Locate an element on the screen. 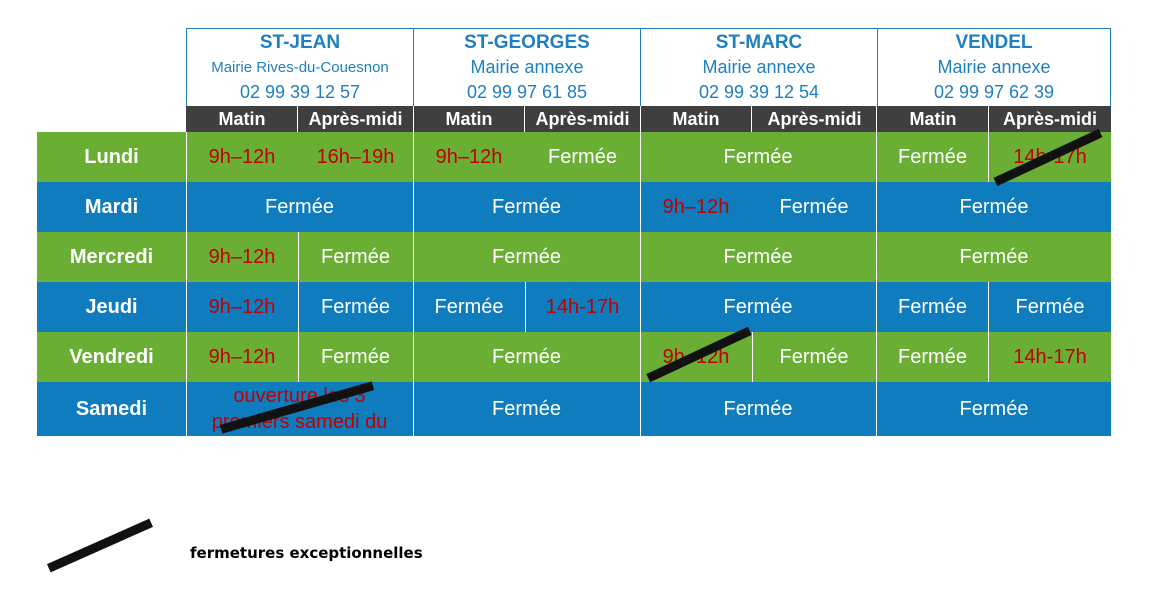  day-label-lundi: Lundi is located at coordinates (111, 156).